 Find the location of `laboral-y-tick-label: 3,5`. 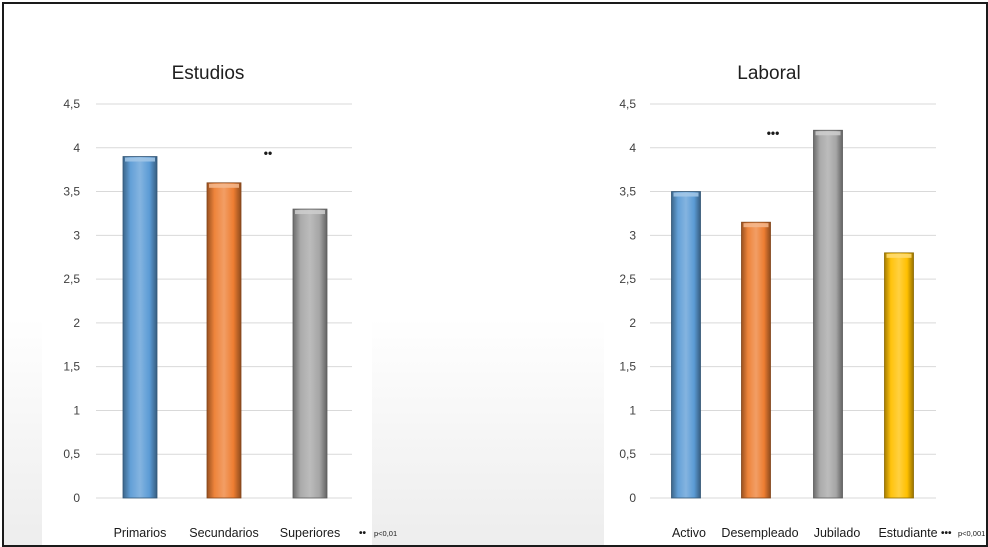

laboral-y-tick-label: 3,5 is located at coordinates (627, 192).